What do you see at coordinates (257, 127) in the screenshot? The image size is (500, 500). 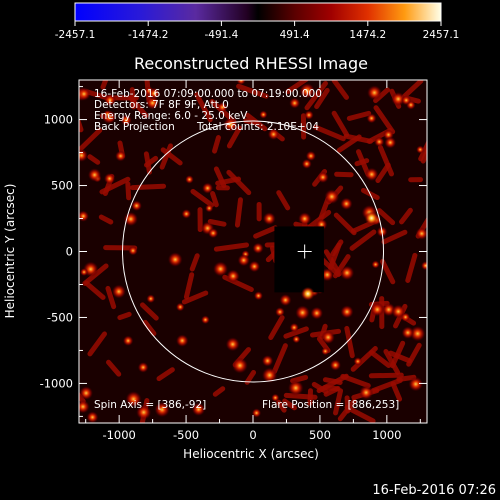 I see `total-counts-label: Total counts: 2.10E+04` at bounding box center [257, 127].